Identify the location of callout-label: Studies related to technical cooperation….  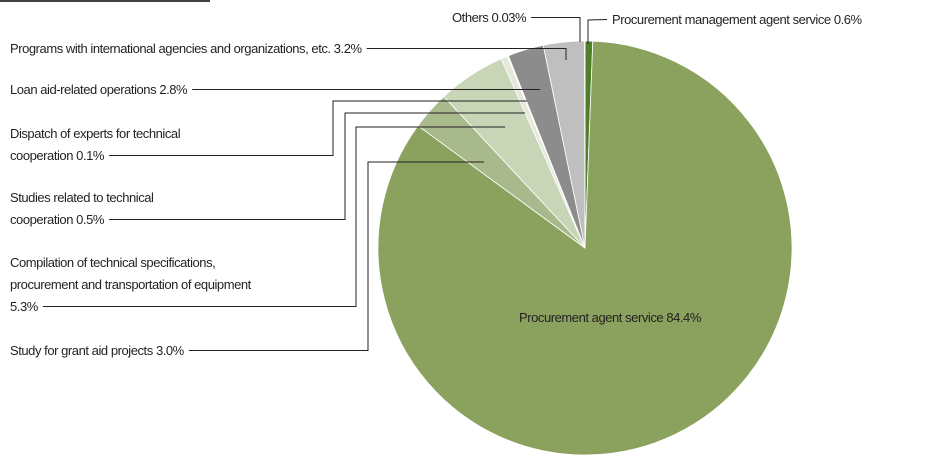
(106, 209).